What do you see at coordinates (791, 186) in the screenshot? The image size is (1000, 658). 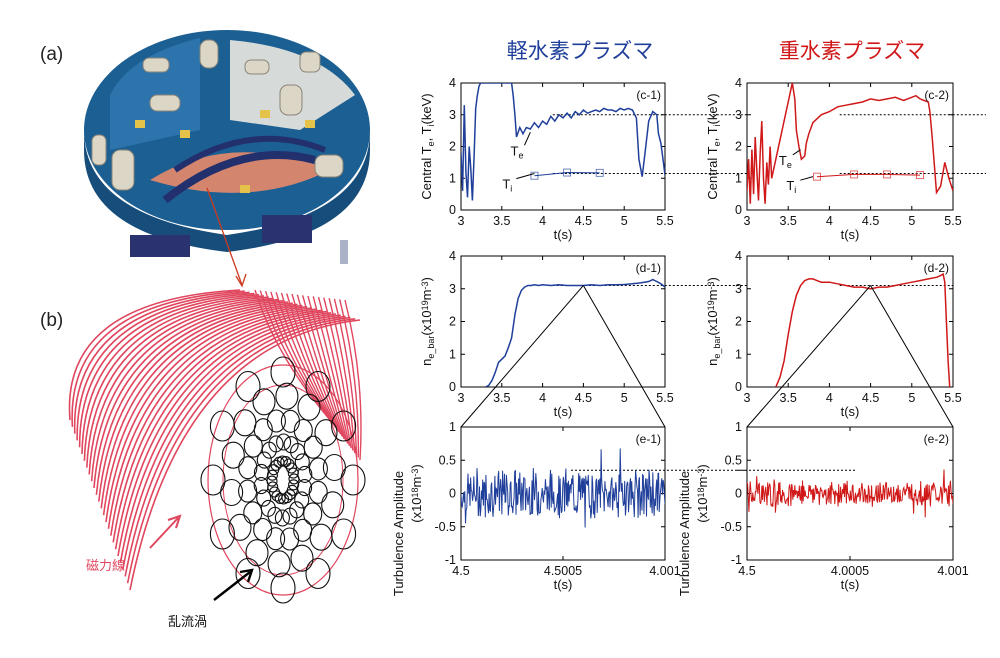 I see `annotation-label: Ti` at bounding box center [791, 186].